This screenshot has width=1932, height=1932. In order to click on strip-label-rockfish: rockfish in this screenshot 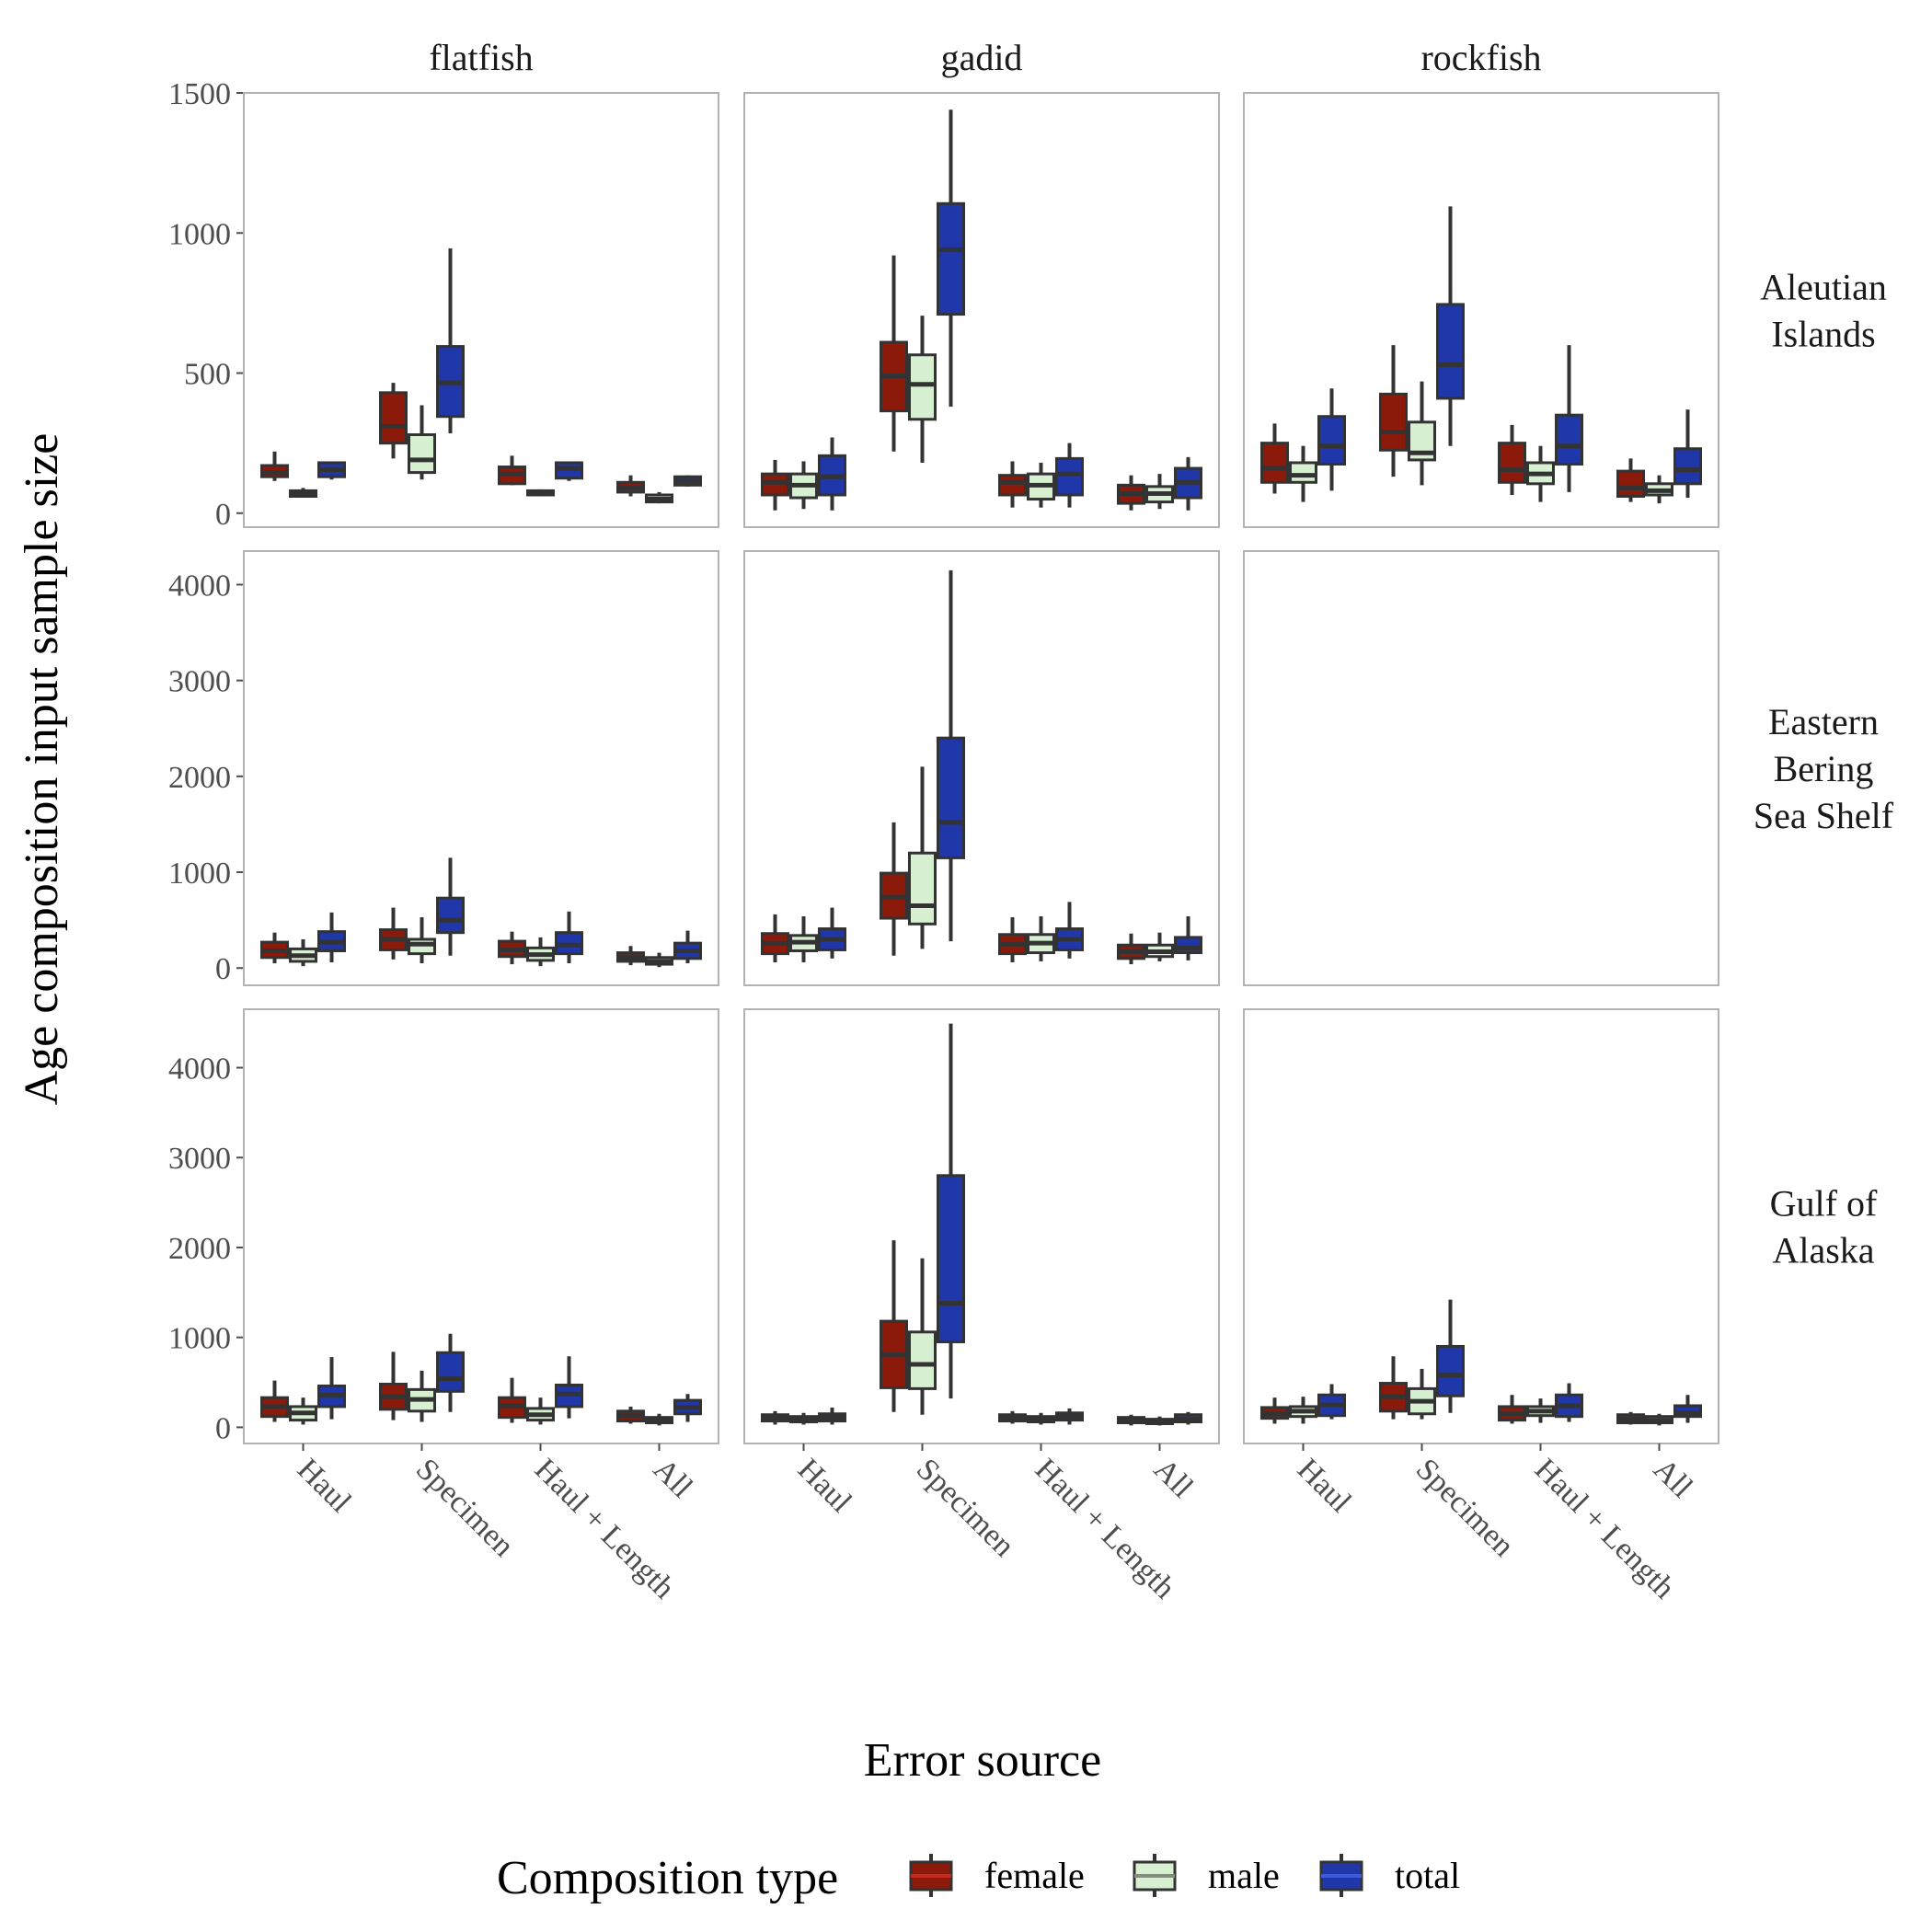, I will do `click(1480, 57)`.